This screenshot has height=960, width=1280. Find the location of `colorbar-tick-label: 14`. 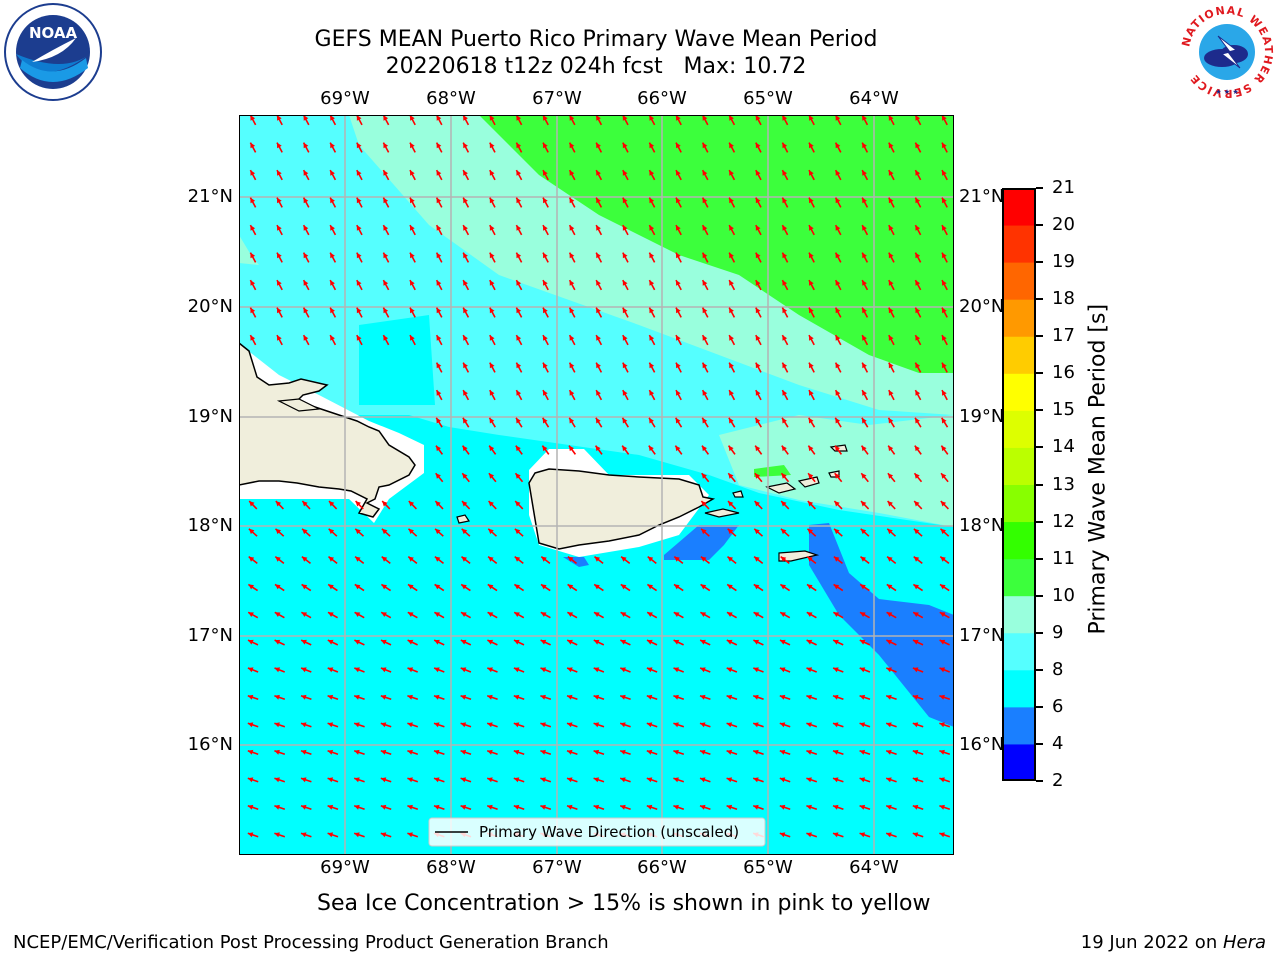

colorbar-tick-label: 14 is located at coordinates (1063, 447).